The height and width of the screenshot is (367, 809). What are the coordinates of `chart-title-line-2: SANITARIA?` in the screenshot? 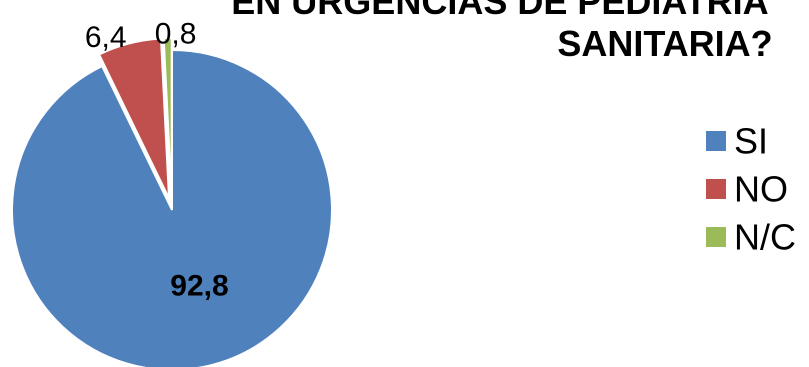 It's located at (664, 43).